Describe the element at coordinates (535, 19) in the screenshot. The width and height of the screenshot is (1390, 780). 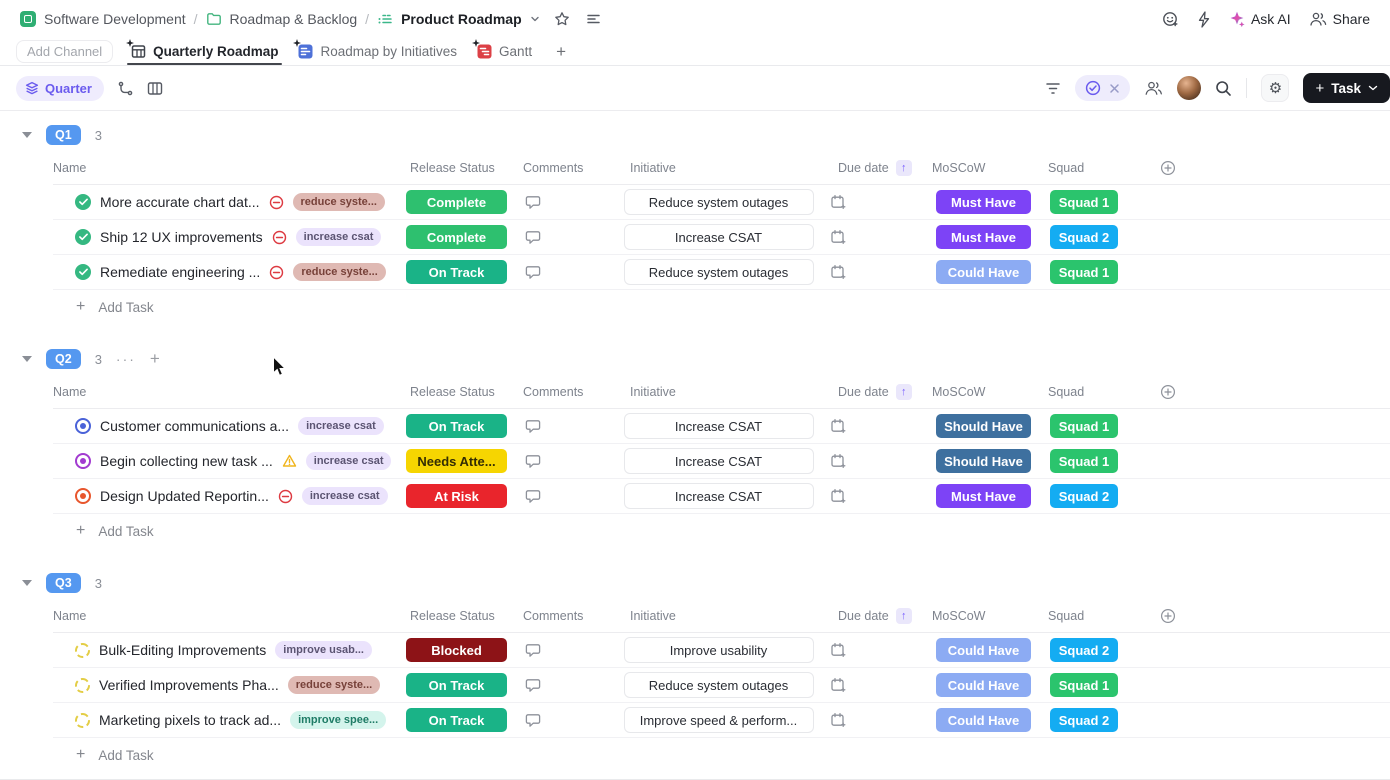
I see `chevron-down-icon` at that location.